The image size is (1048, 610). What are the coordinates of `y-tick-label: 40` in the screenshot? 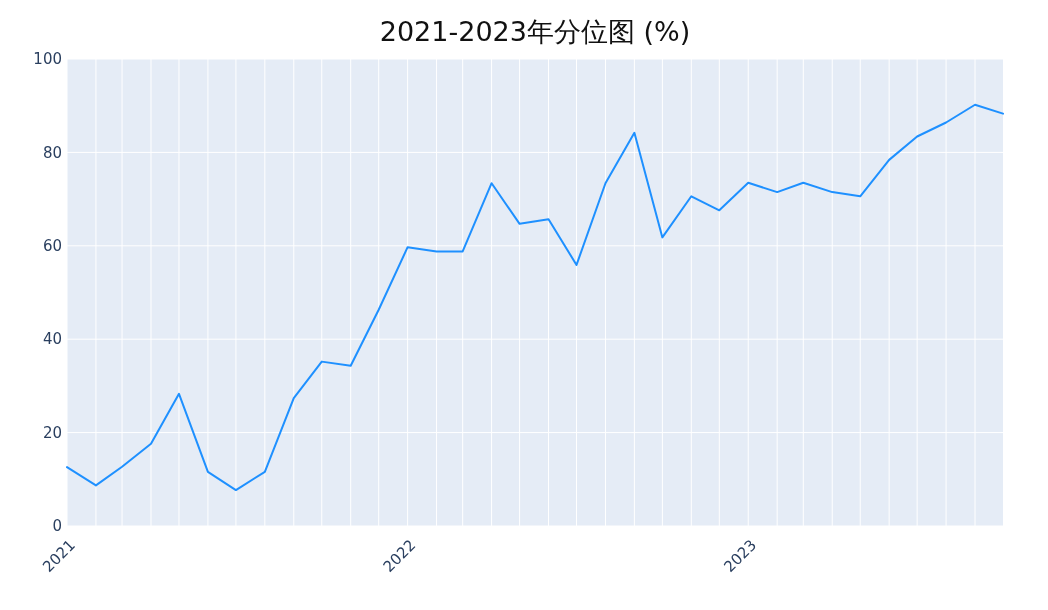 It's located at (52, 339).